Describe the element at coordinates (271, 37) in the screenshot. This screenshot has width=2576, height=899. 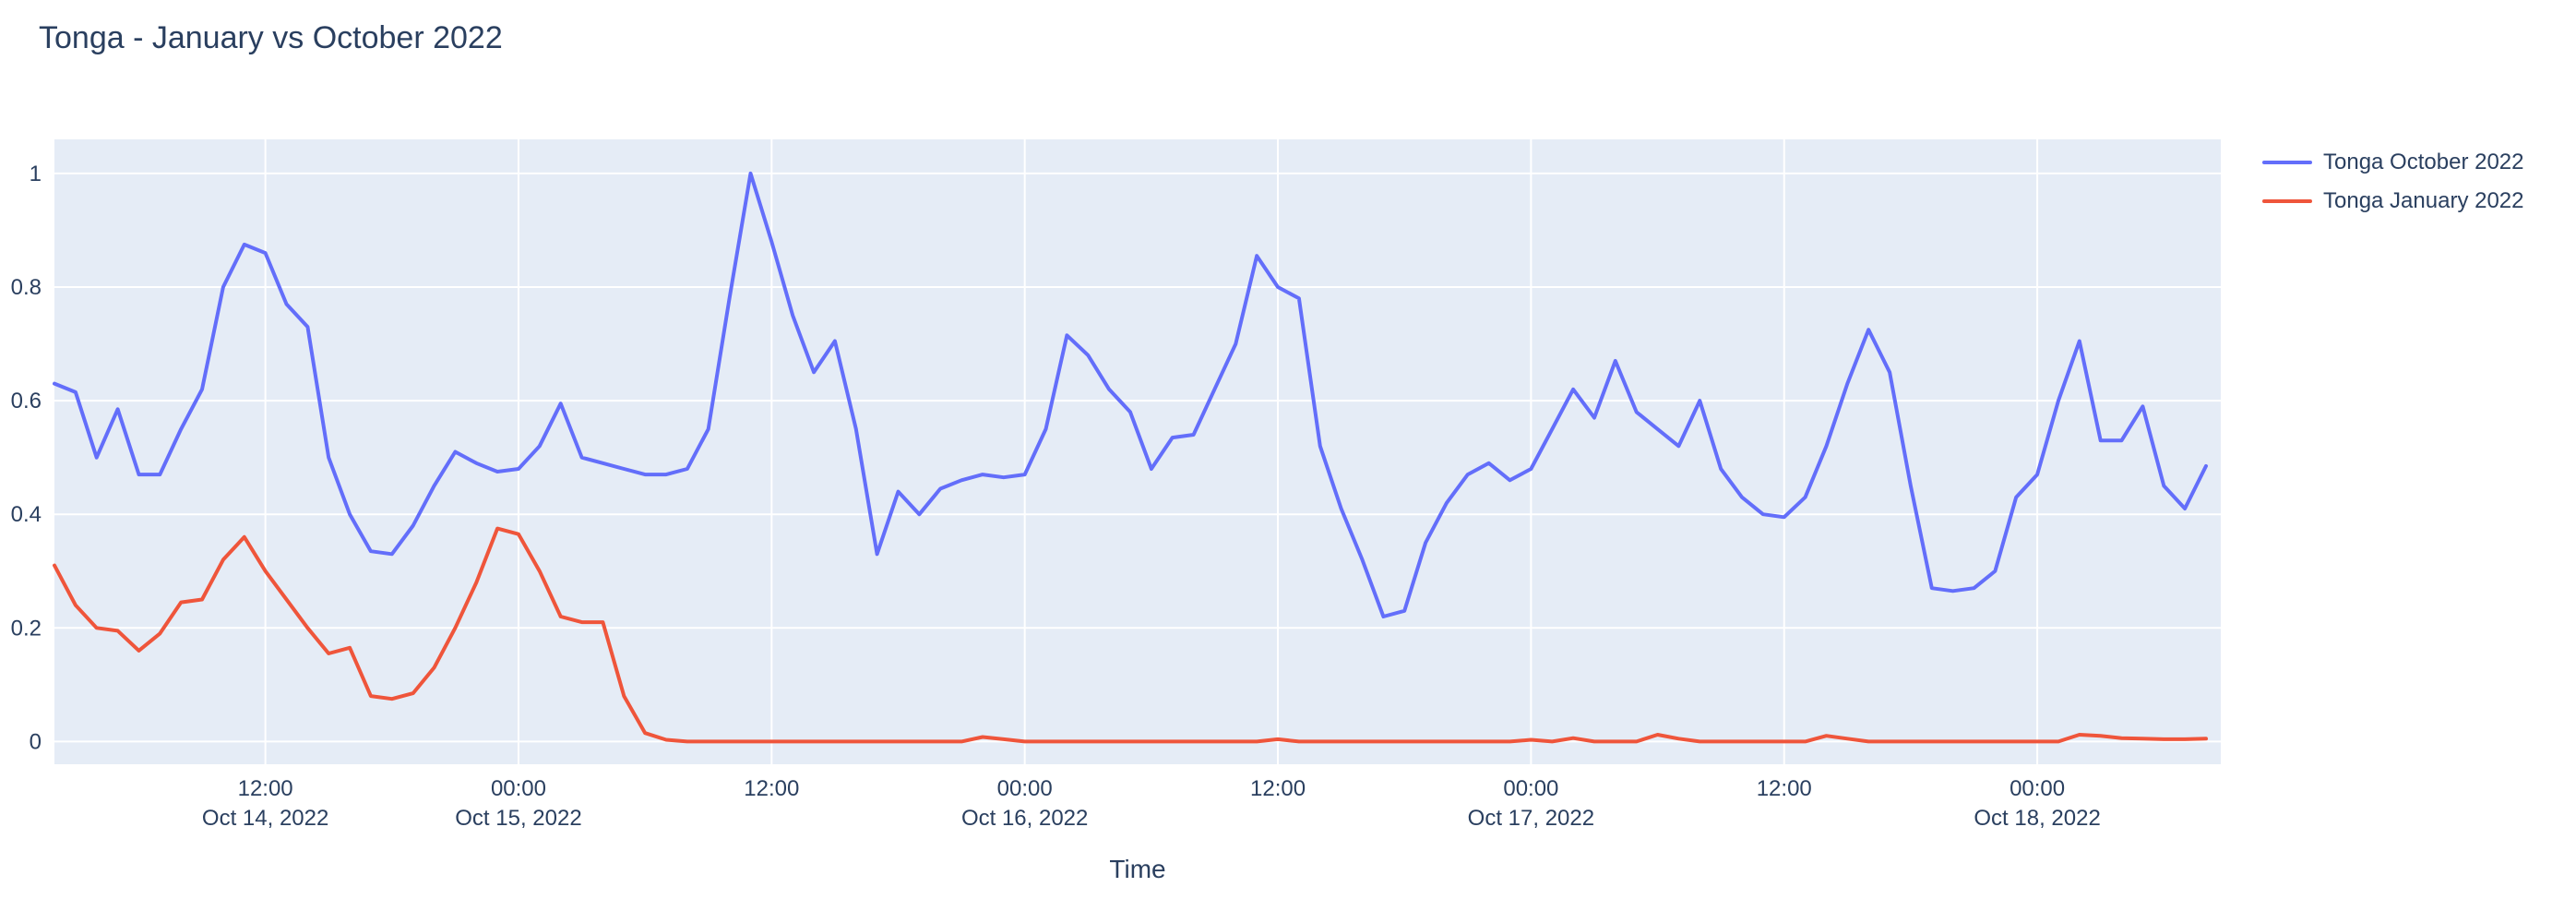
I see `chart-title: Tonga - January vs October 2022` at that location.